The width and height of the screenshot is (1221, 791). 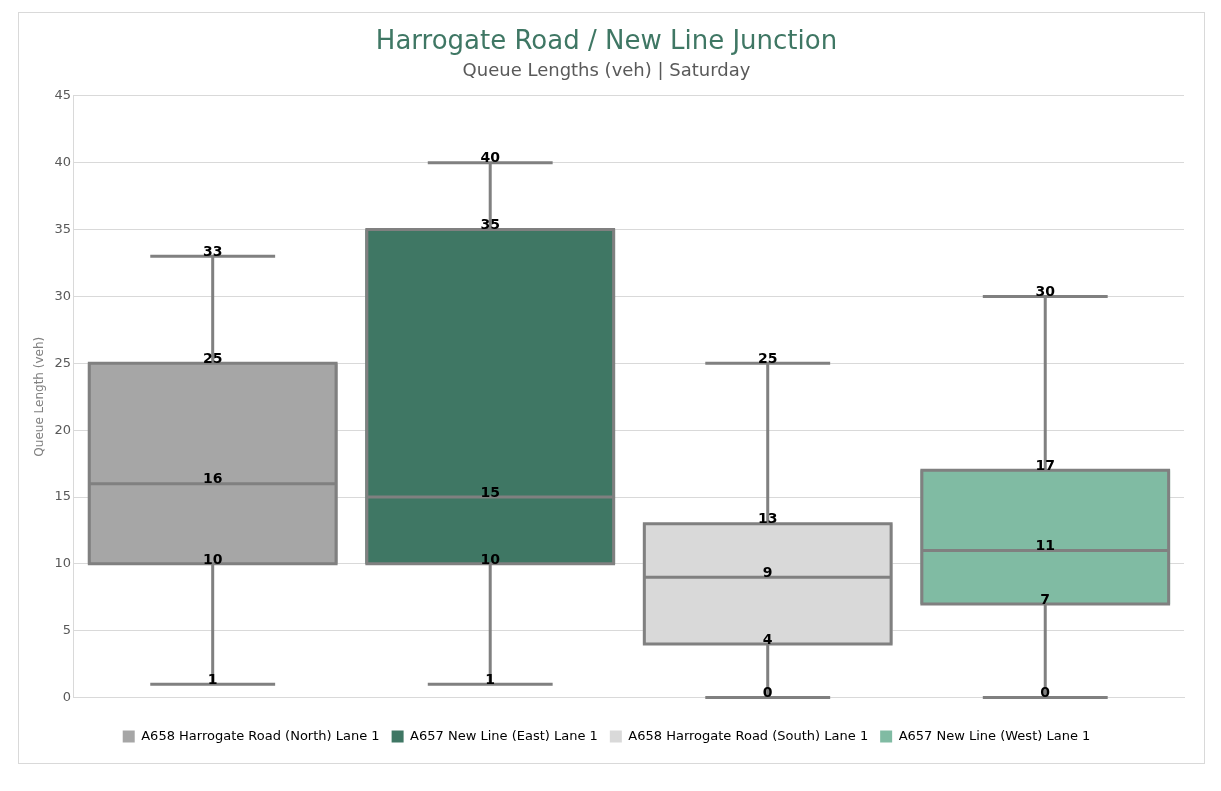 What do you see at coordinates (1045, 464) in the screenshot?
I see `text: 17` at bounding box center [1045, 464].